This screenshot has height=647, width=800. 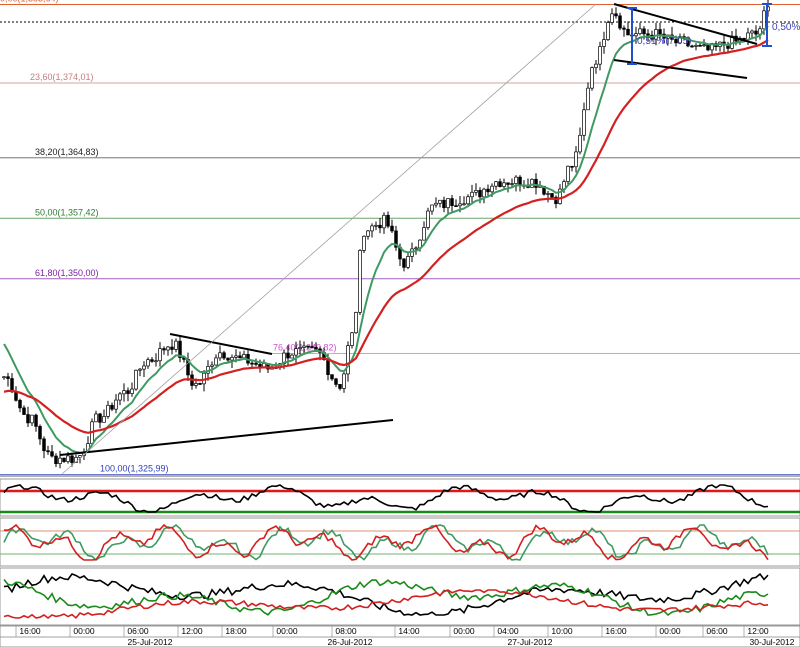 I want to click on time-tick-label: 16:00, so click(x=616, y=631).